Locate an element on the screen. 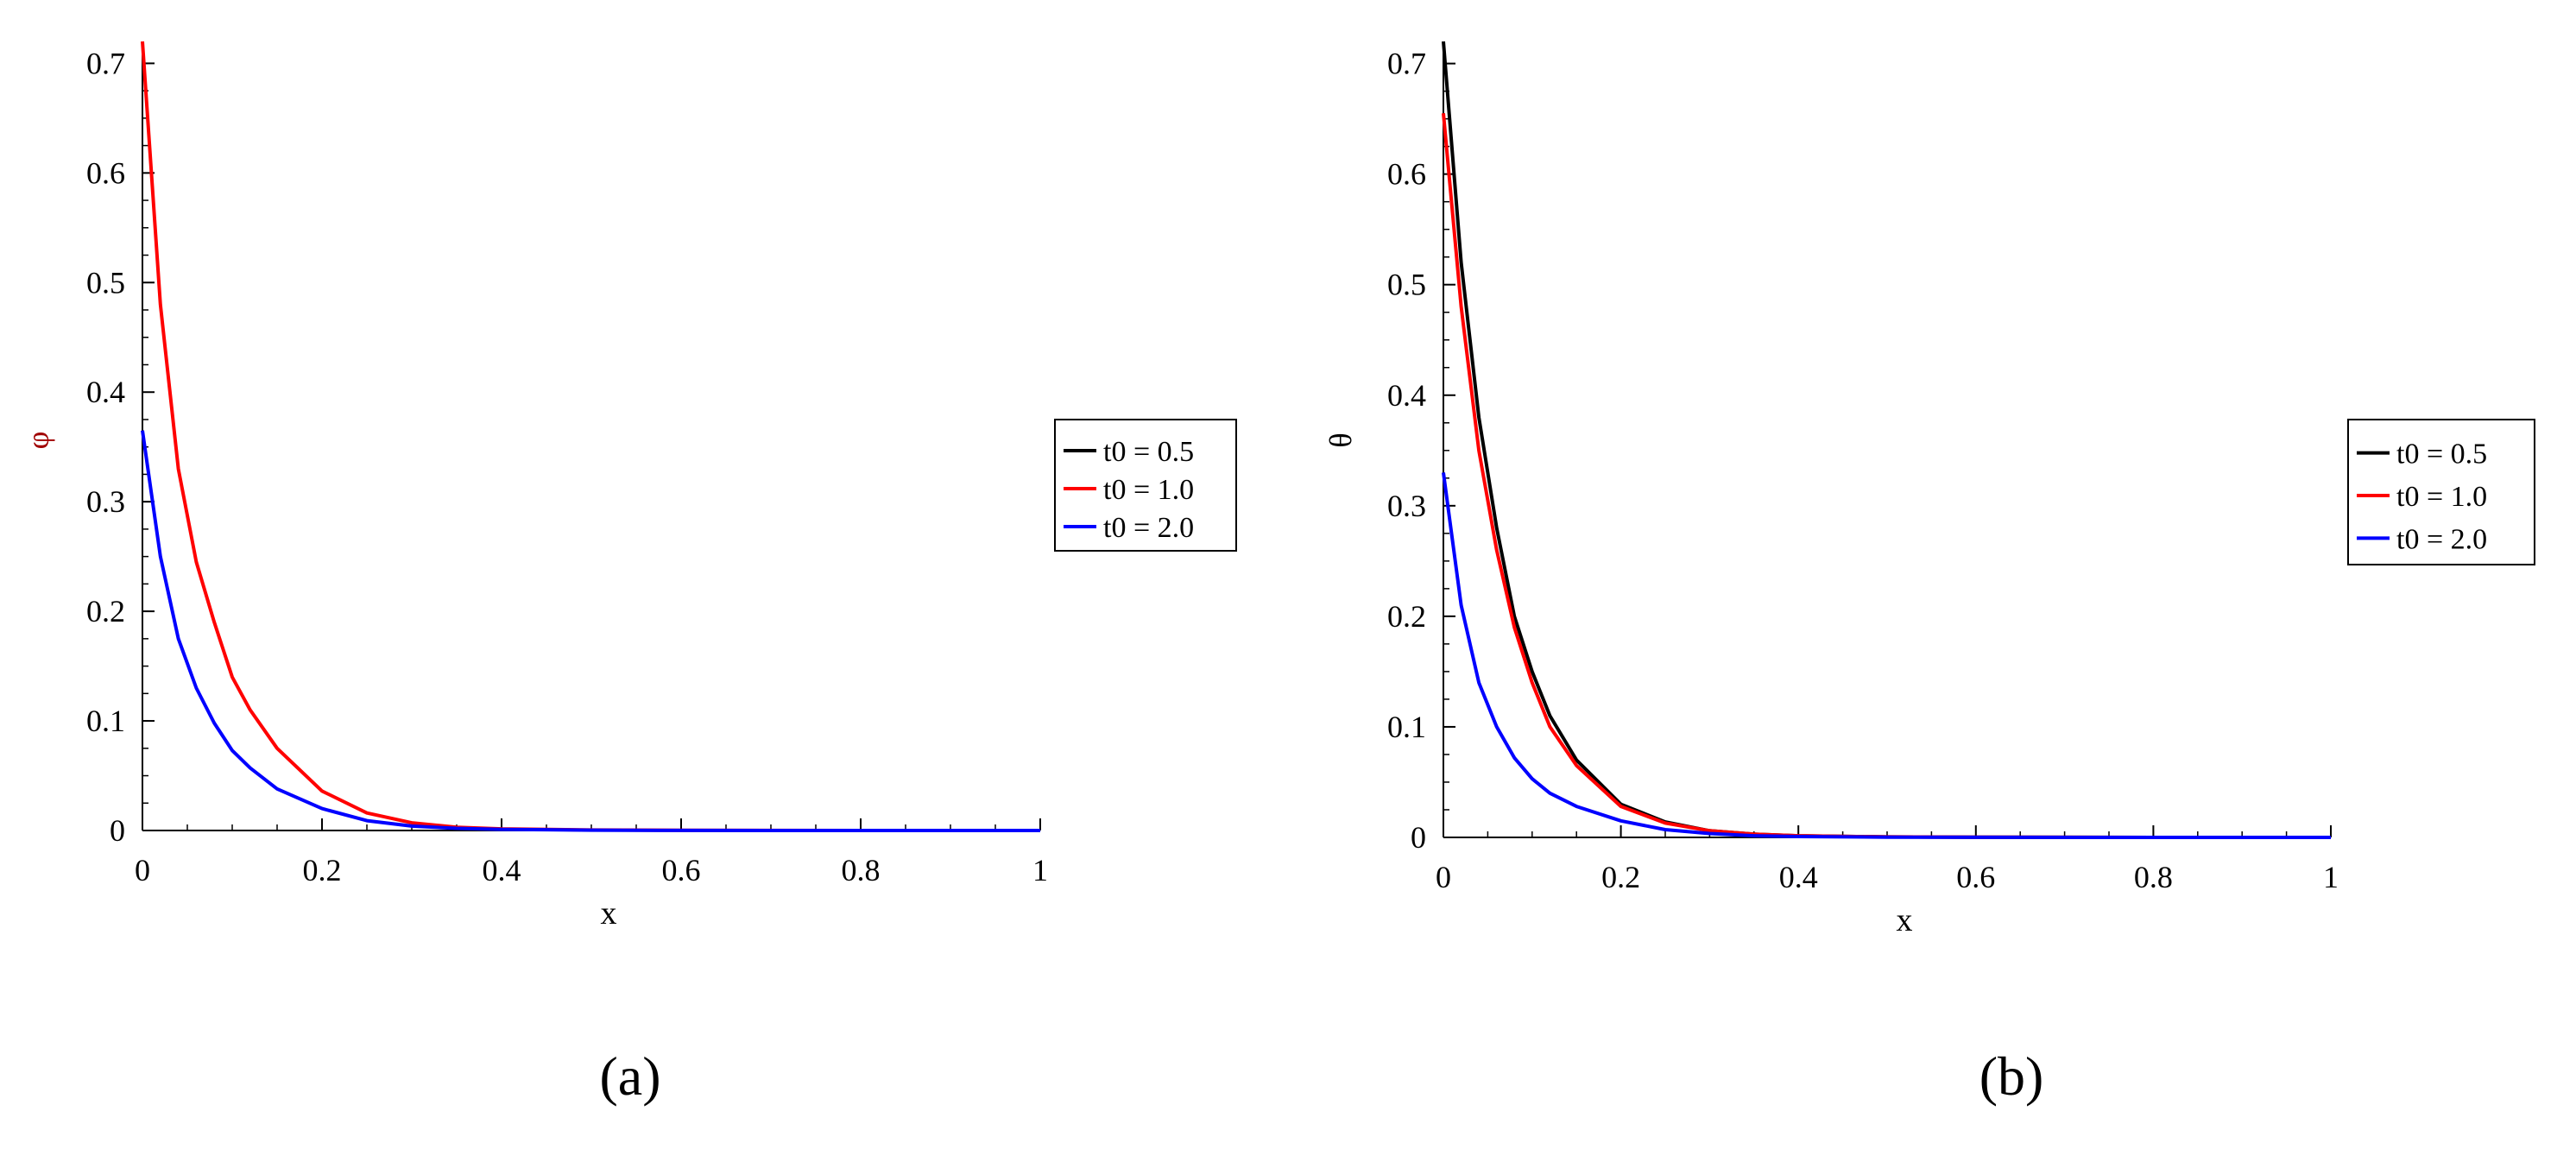 The width and height of the screenshot is (2576, 1162). caption-a: (a) is located at coordinates (630, 1076).